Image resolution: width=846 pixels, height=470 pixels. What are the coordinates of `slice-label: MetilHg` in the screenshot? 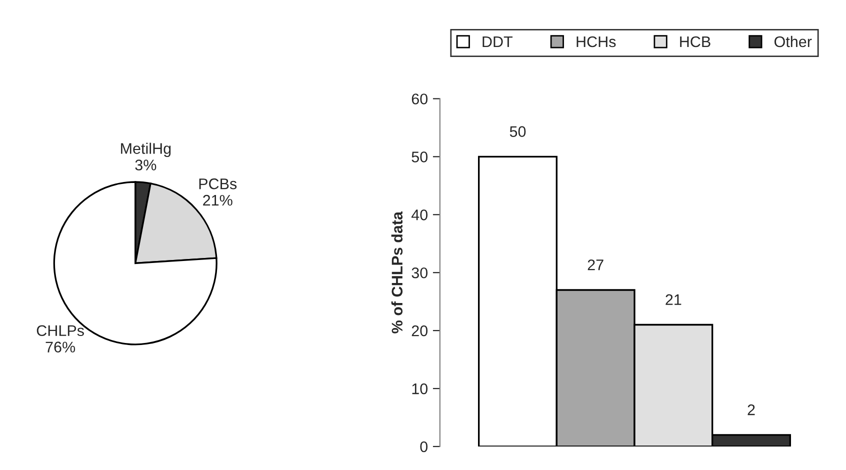 It's located at (146, 149).